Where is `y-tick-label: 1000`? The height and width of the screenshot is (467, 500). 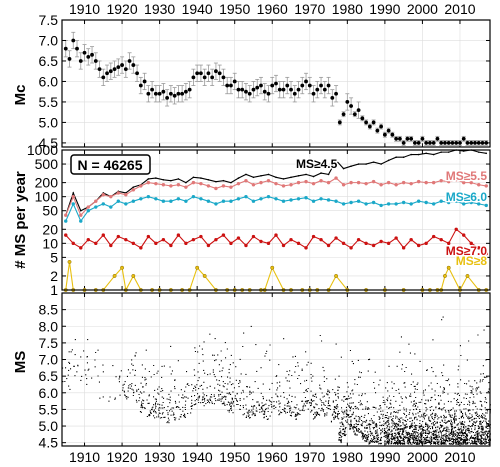
y-tick-label: 1000 is located at coordinates (42, 150).